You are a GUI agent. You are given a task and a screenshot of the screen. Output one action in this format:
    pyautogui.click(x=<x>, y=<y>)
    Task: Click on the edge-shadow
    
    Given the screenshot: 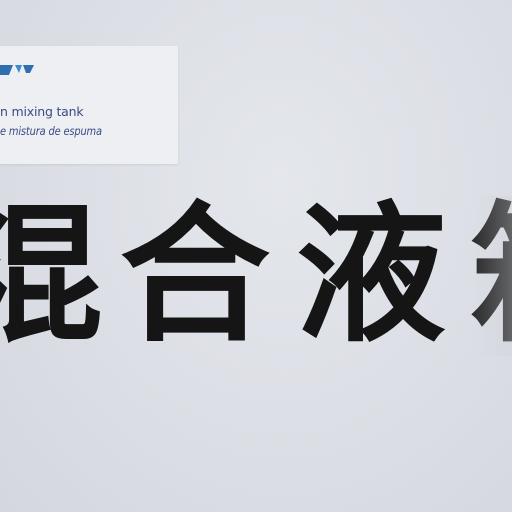 What is the action you would take?
    pyautogui.click(x=492, y=276)
    